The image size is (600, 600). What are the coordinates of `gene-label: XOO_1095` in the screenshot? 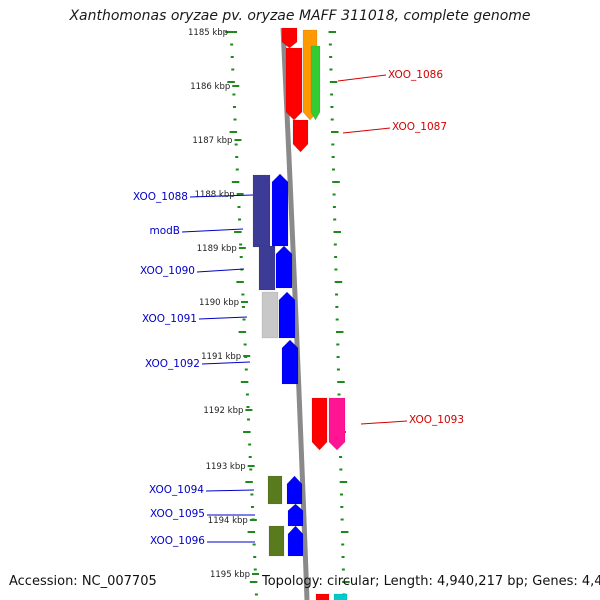 It's located at (177, 514).